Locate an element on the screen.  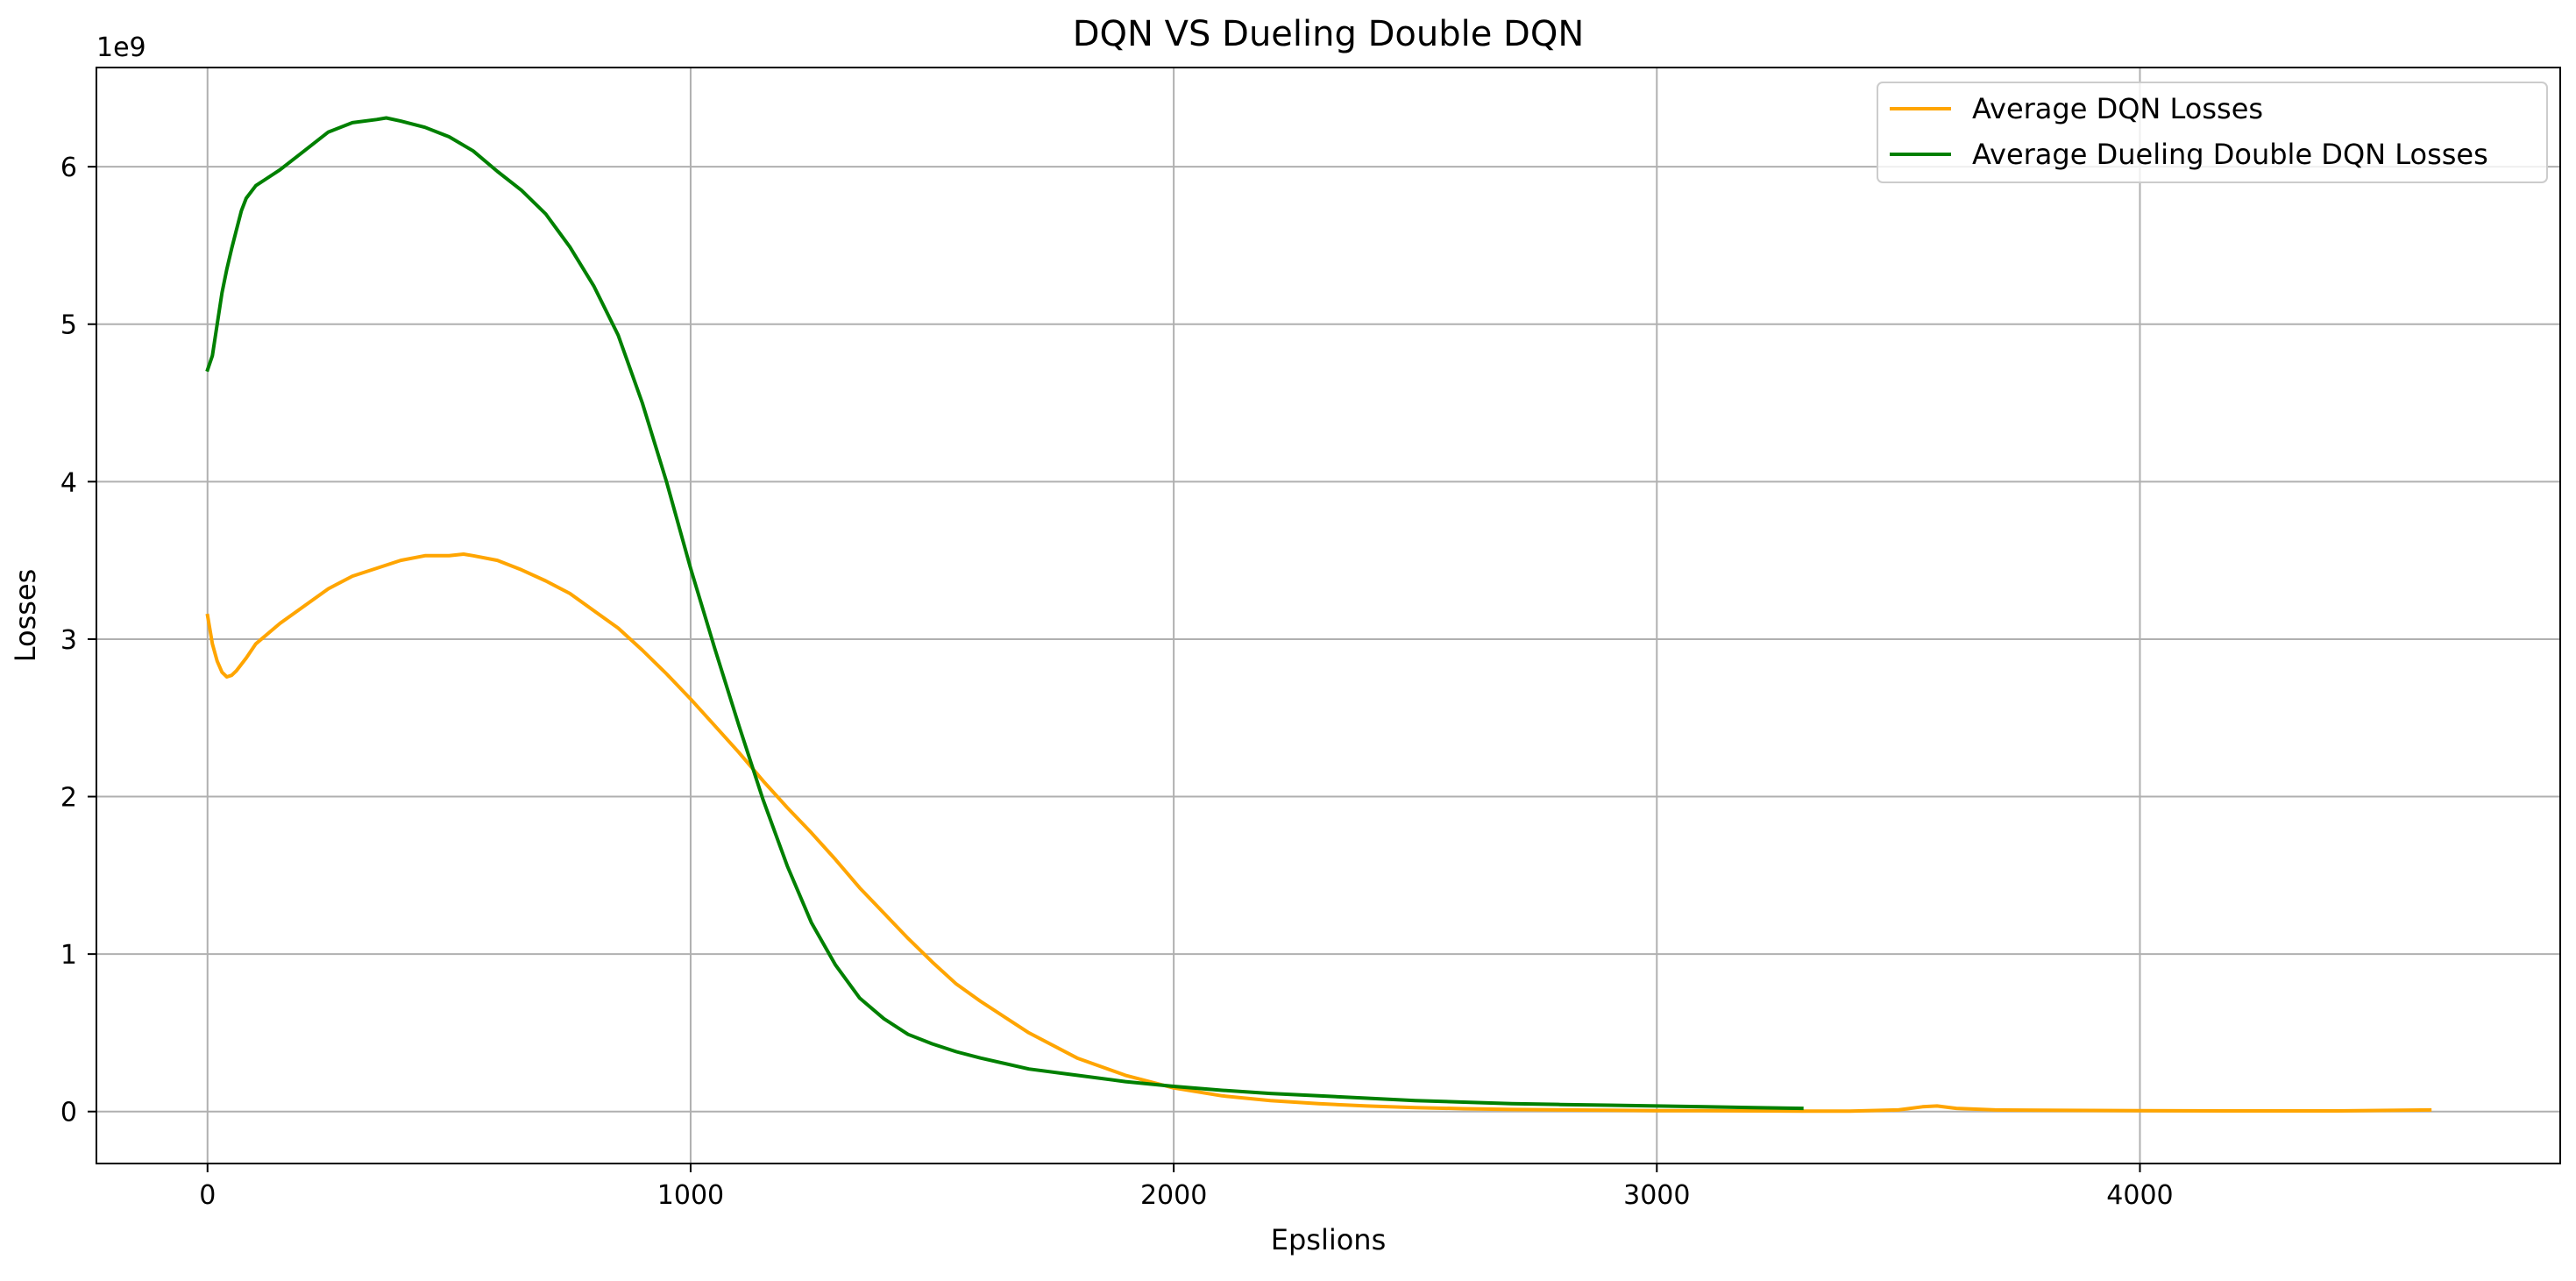
y-tick-label: 2 is located at coordinates (68, 798).